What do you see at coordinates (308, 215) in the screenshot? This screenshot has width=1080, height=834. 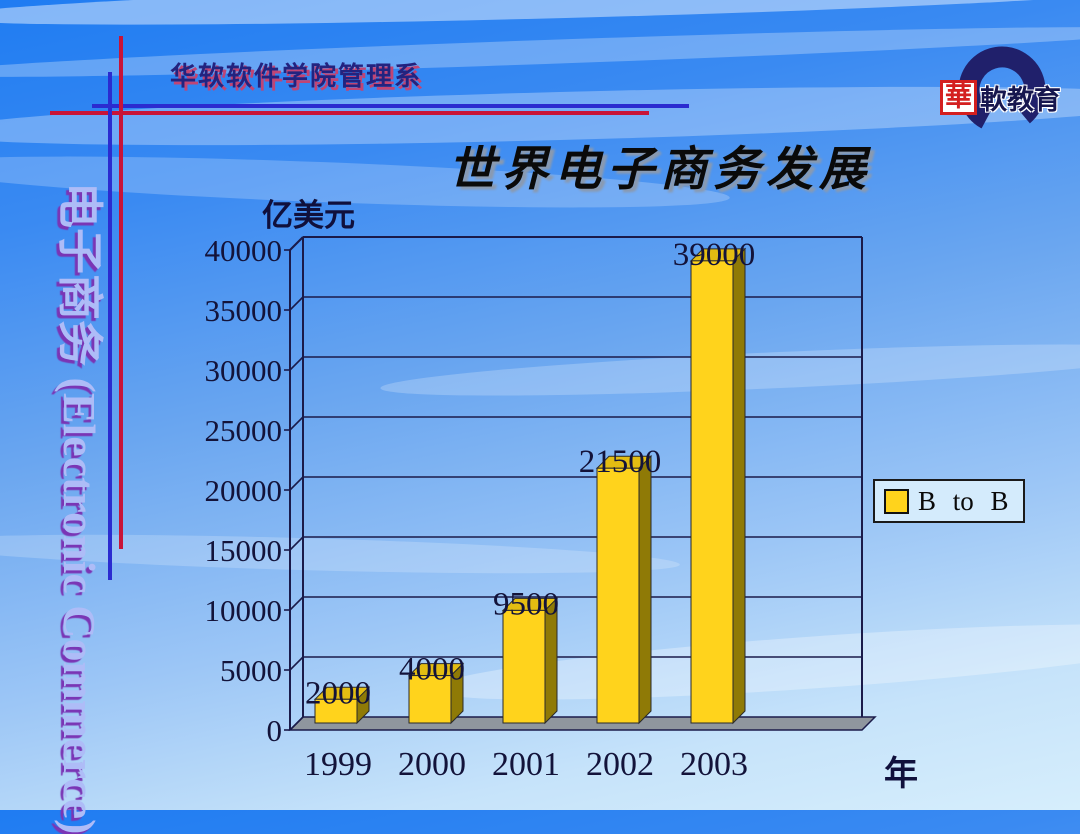 I see `y-axis-unit-label: 亿美元` at bounding box center [308, 215].